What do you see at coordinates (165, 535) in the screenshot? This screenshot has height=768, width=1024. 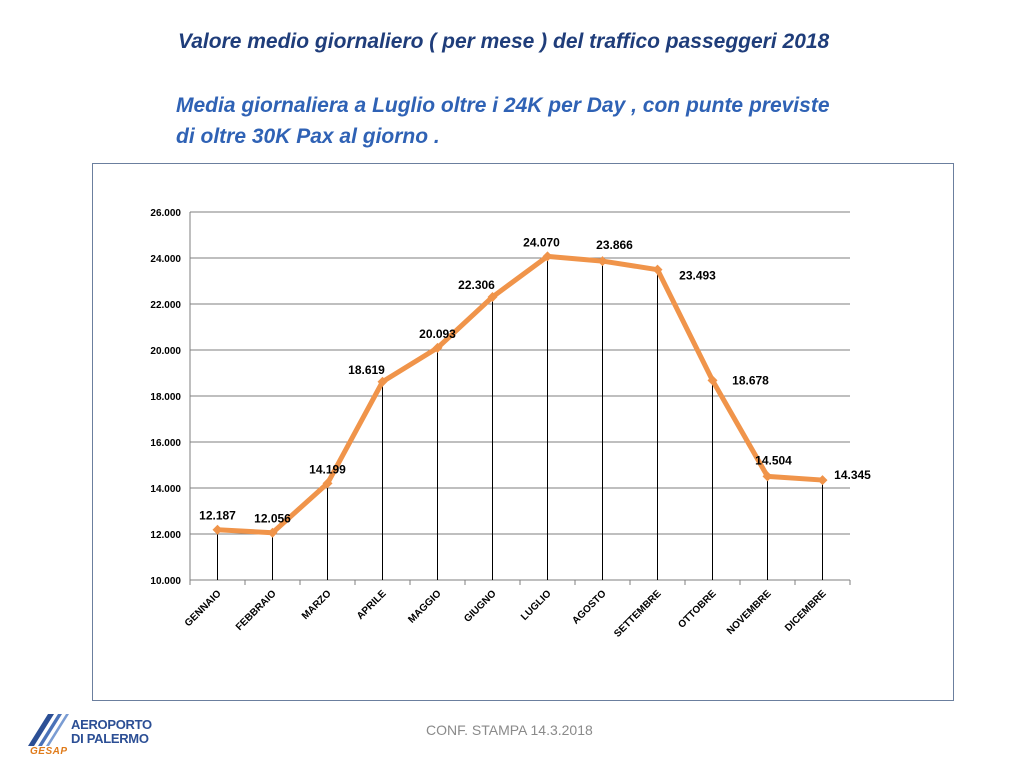 I see `y-tick-label: 12.000` at bounding box center [165, 535].